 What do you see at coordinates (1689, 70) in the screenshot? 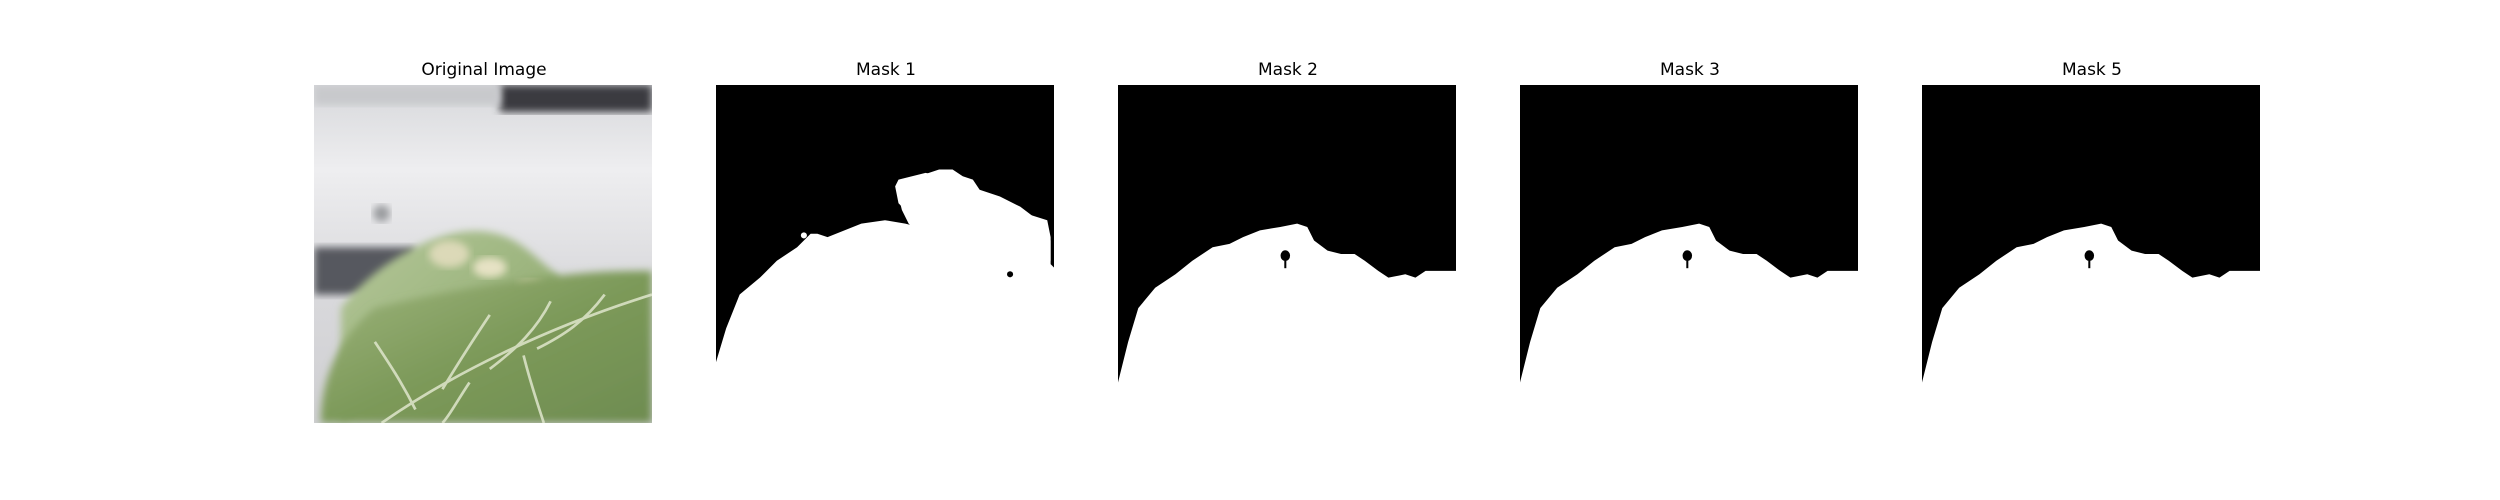
I see `panel-title: Mask 3` at bounding box center [1689, 70].